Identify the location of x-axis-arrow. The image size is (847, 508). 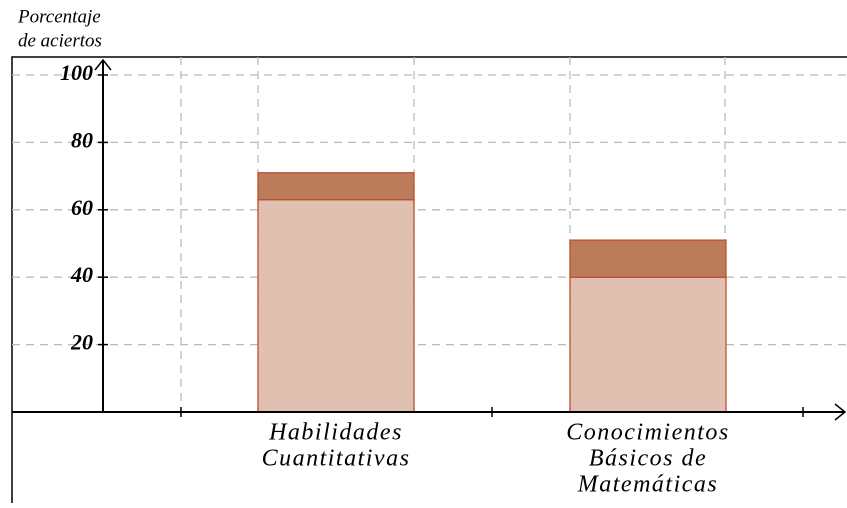
(840, 412).